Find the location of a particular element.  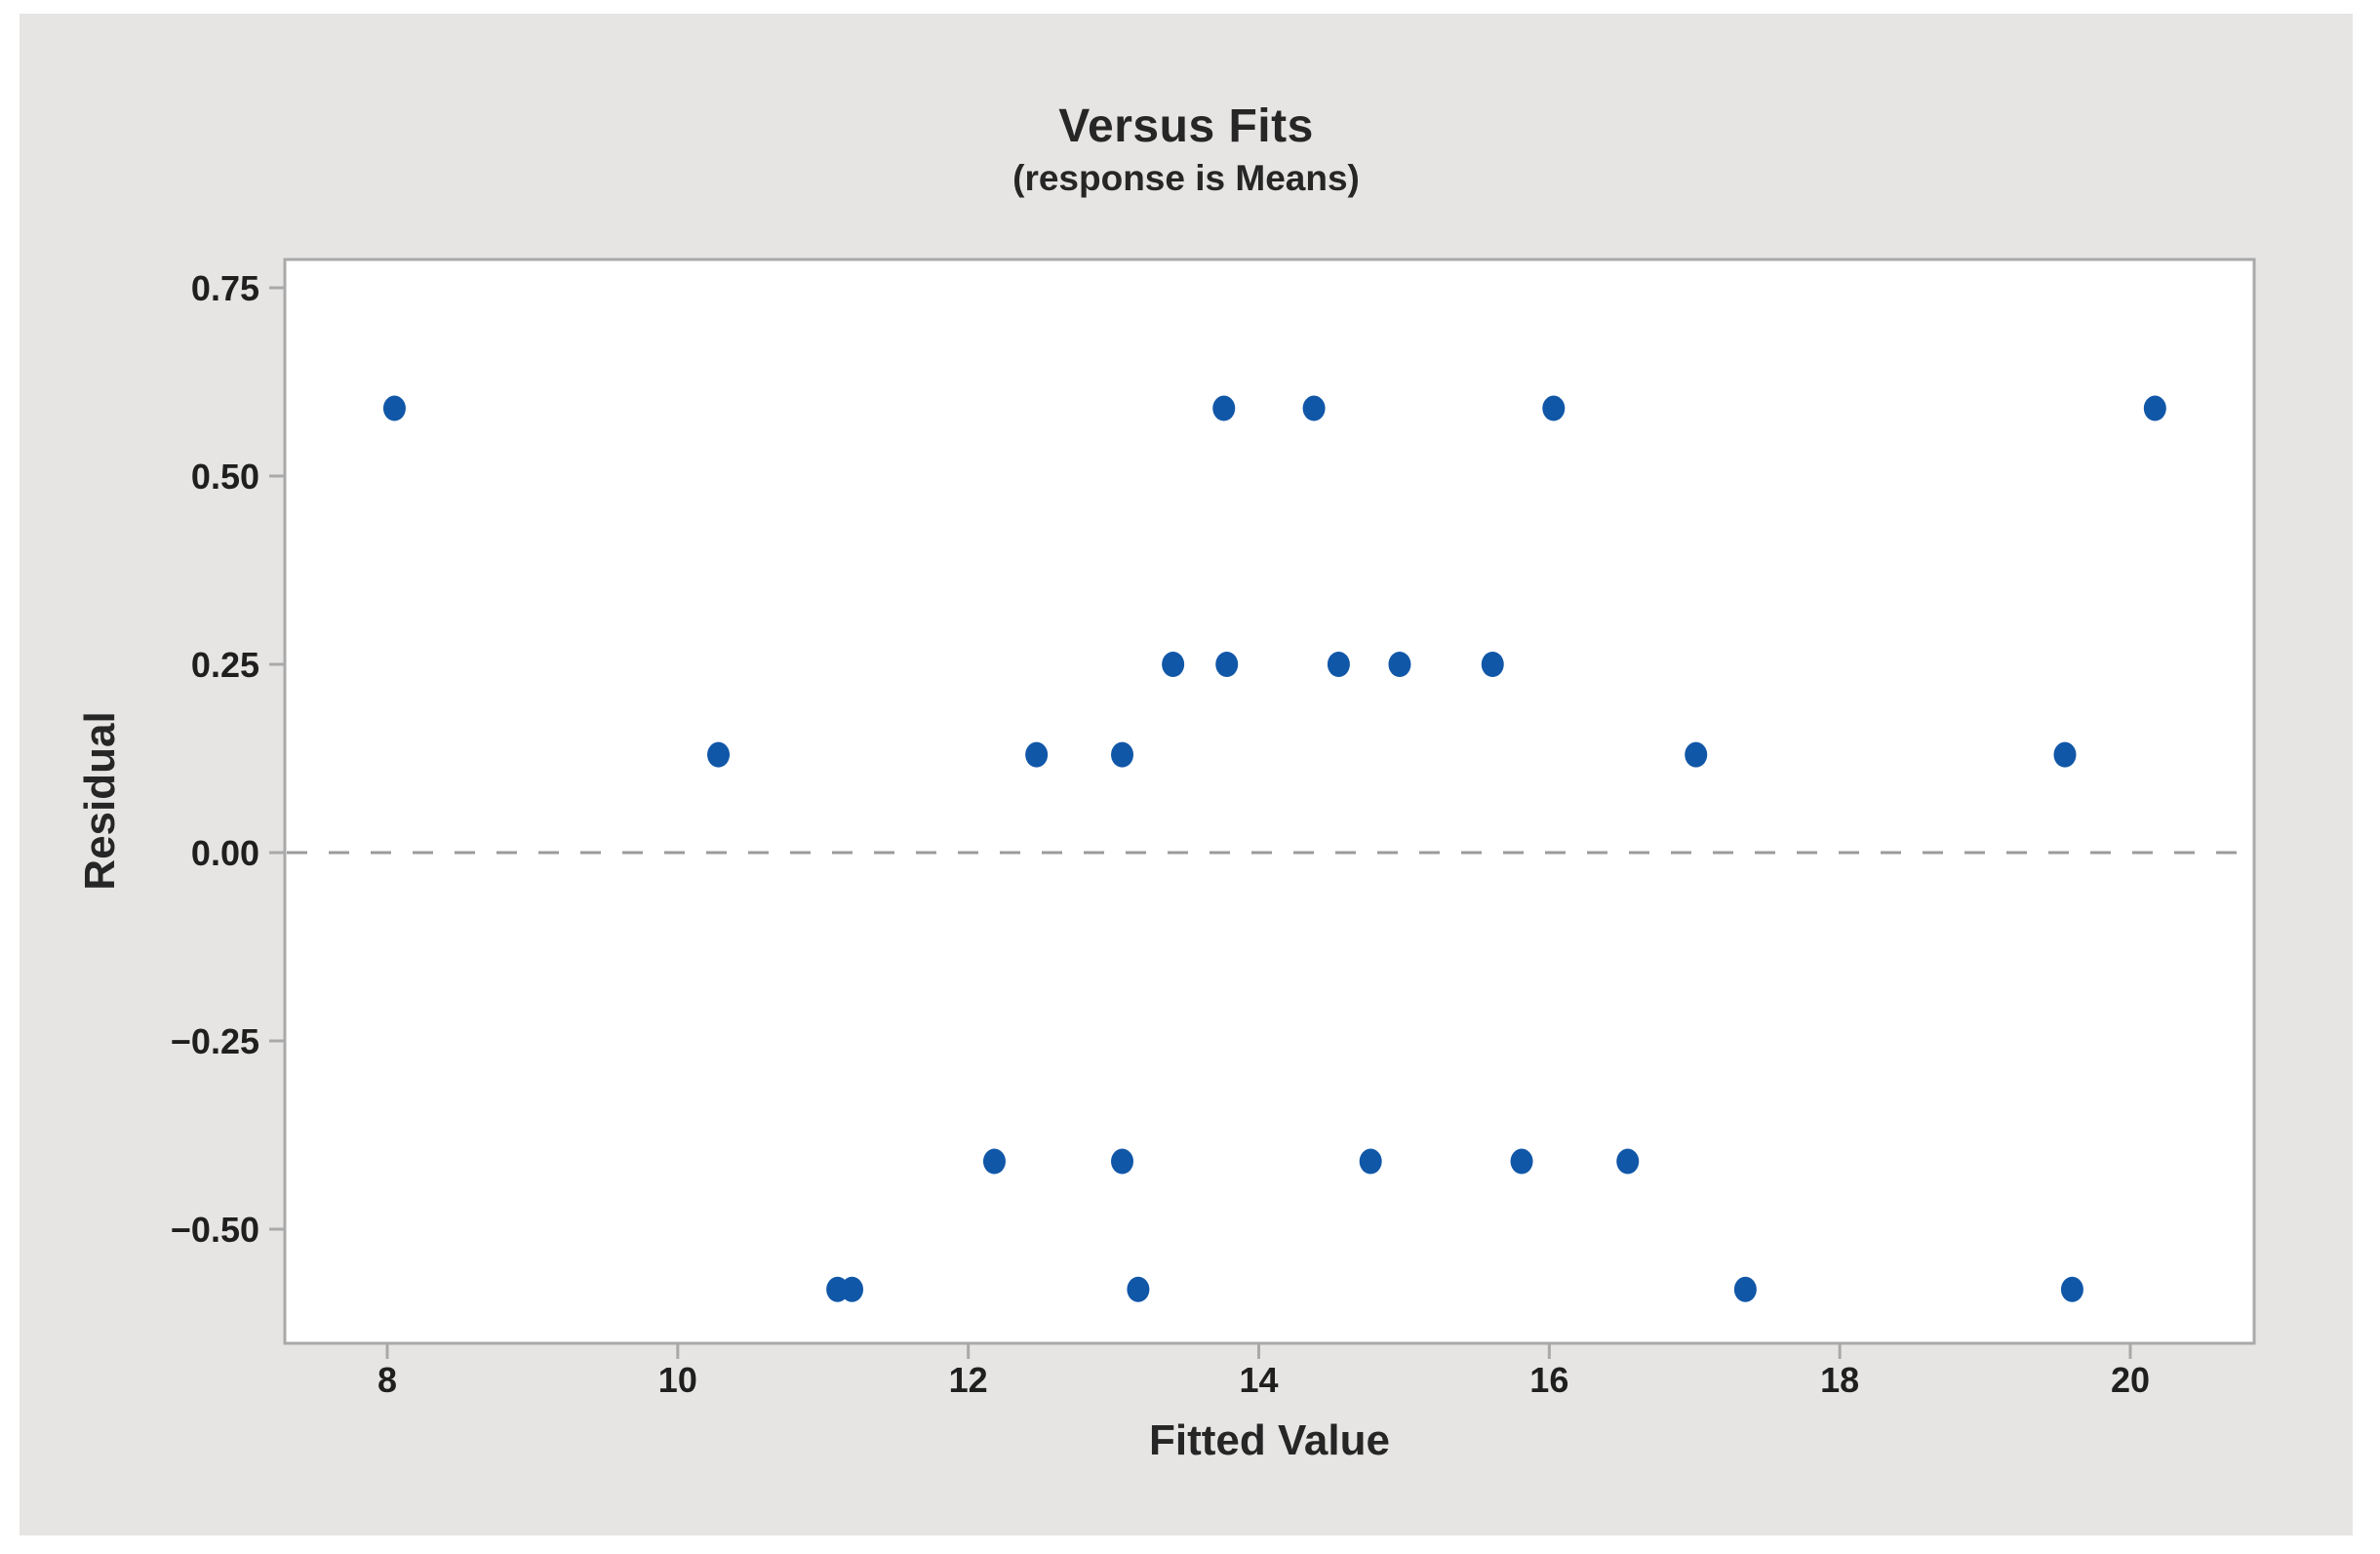

x-tick-label: 14 is located at coordinates (1258, 1380).